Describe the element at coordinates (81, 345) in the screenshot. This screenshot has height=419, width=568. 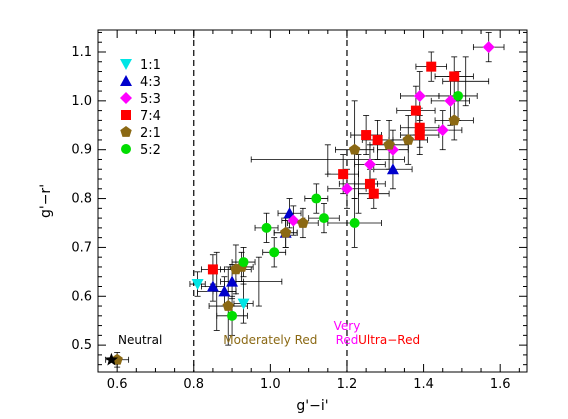
I see `y-tick-label: 0.5` at that location.